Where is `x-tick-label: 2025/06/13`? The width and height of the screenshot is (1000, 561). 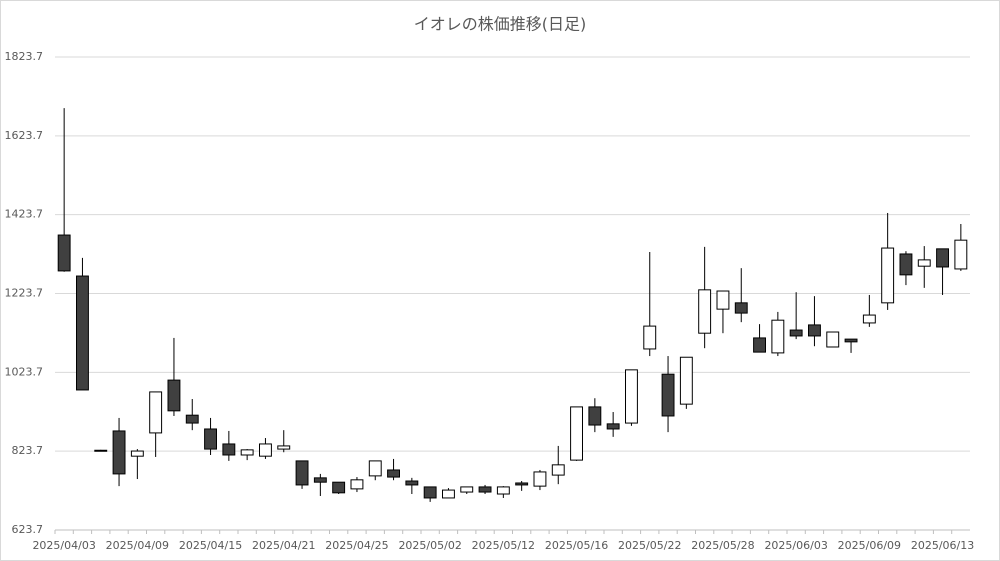 x-tick-label: 2025/06/13 is located at coordinates (942, 545).